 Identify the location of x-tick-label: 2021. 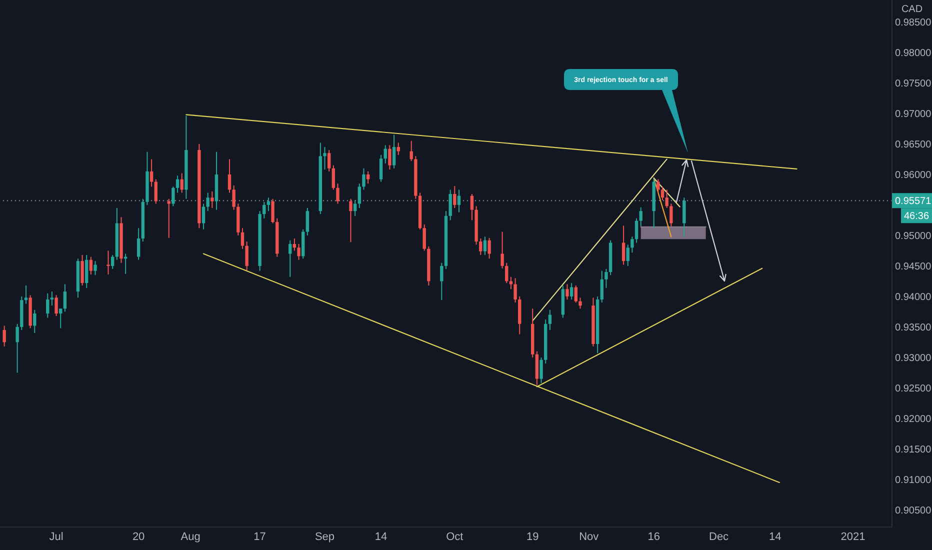
(853, 536).